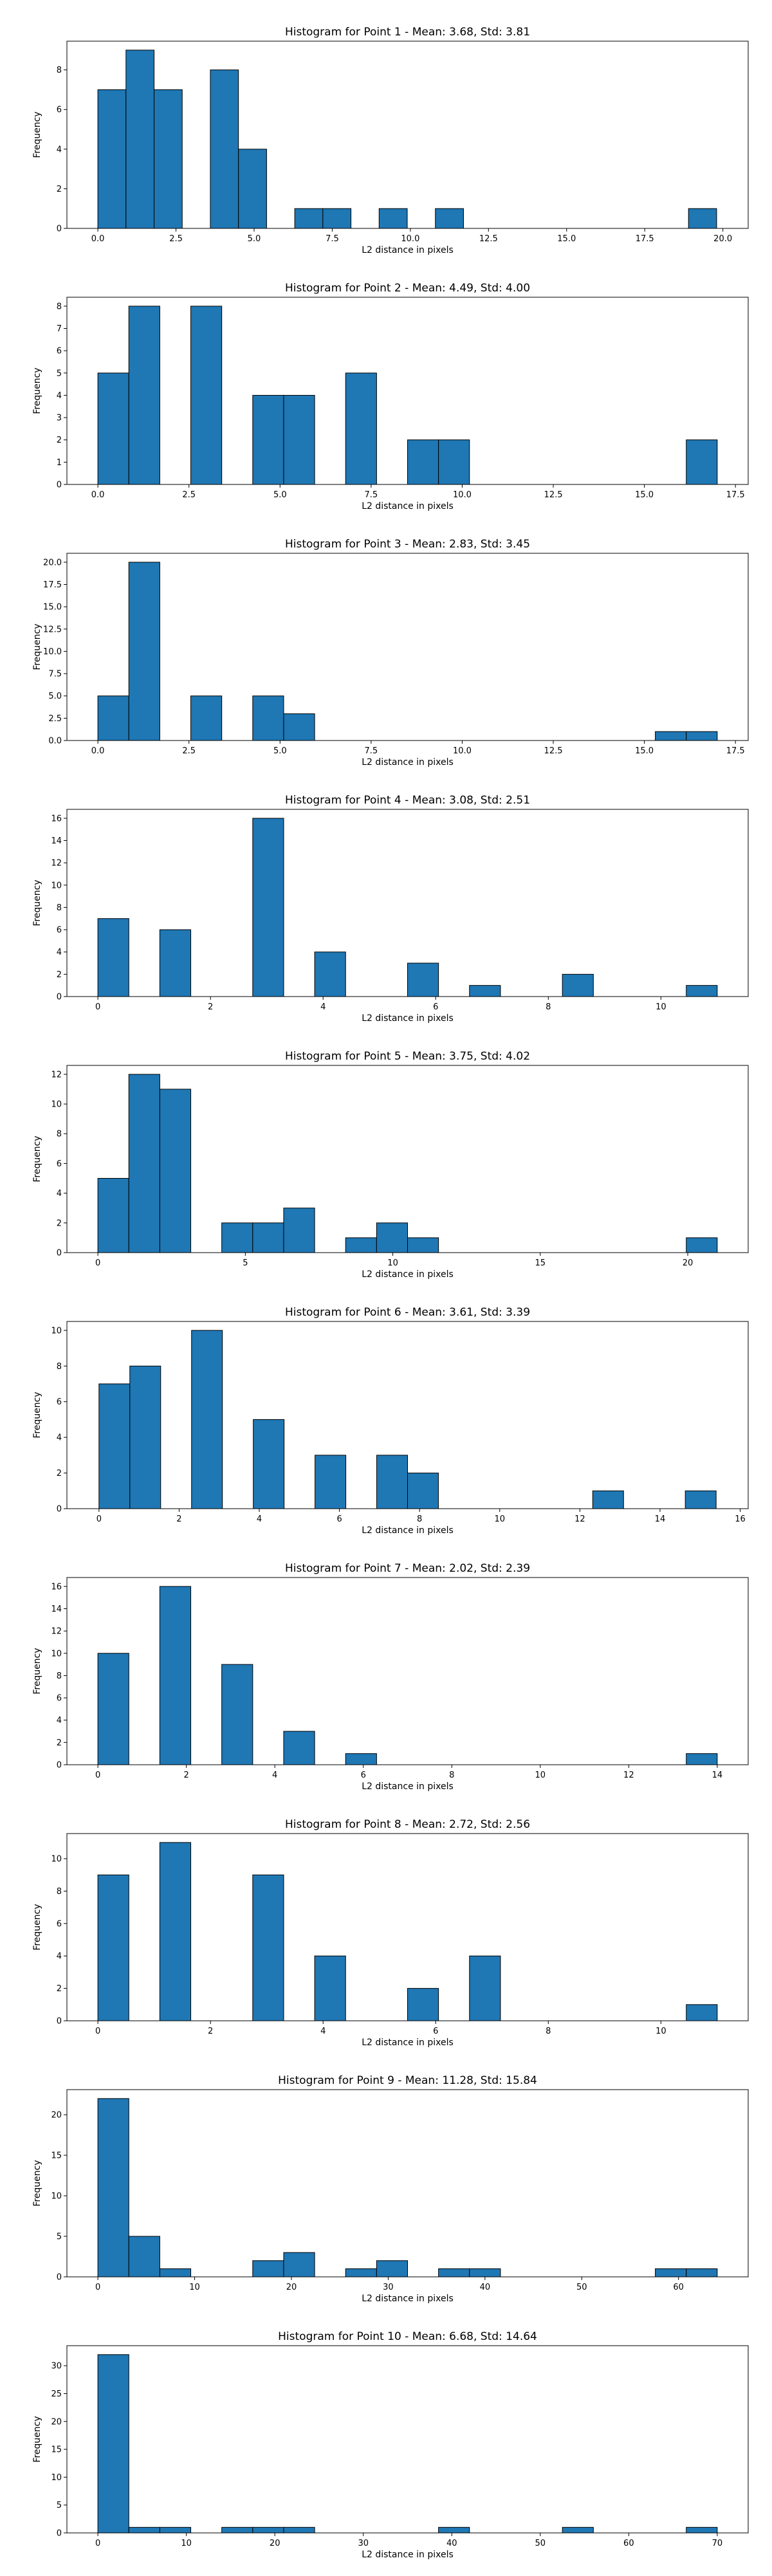 The image size is (772, 2576). What do you see at coordinates (500, 1519) in the screenshot?
I see `x-tick-label: 10` at bounding box center [500, 1519].